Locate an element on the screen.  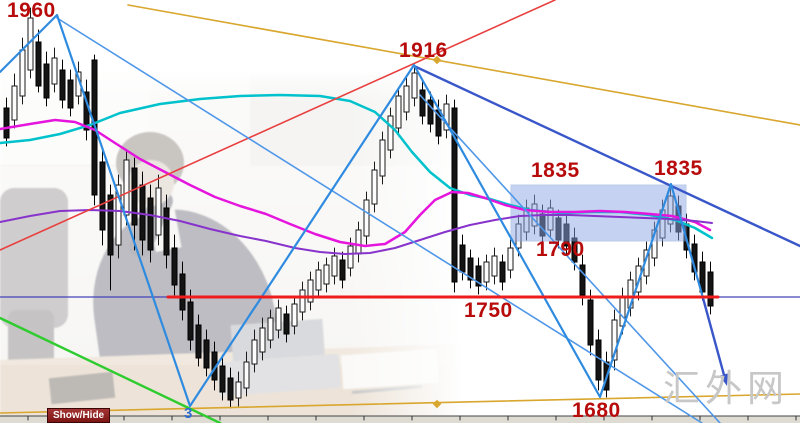
show-hide-button: Show/Hide is located at coordinates (79, 415).